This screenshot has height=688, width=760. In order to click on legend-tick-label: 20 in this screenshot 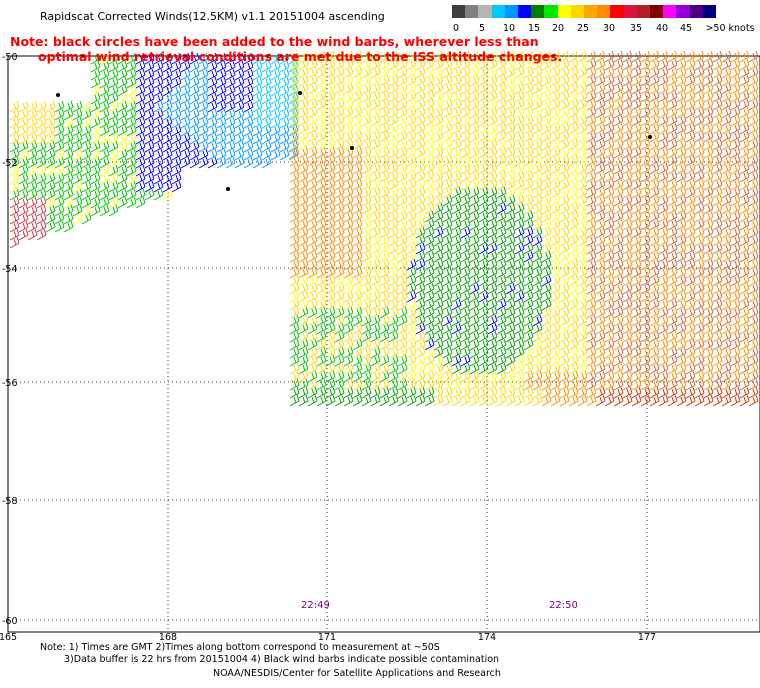, I will do `click(558, 28)`.